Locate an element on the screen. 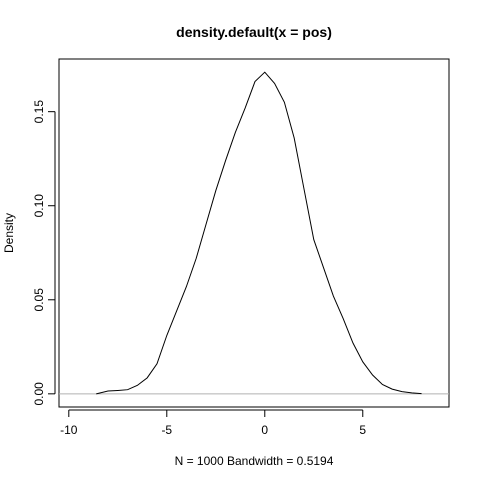  y-tick-label: 0.15 is located at coordinates (39, 112).